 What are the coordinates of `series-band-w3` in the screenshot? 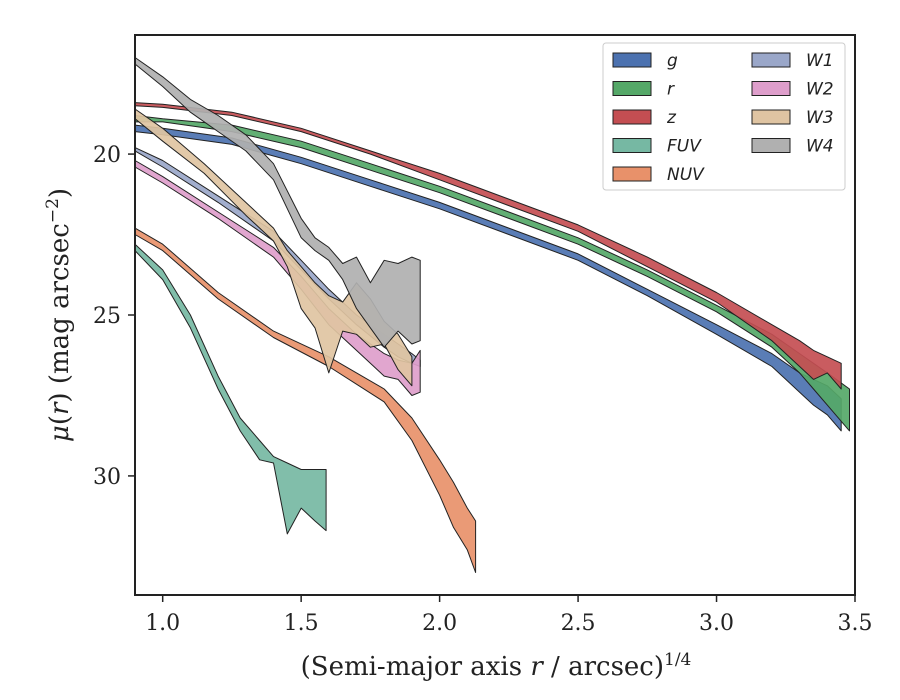 It's located at (273, 247).